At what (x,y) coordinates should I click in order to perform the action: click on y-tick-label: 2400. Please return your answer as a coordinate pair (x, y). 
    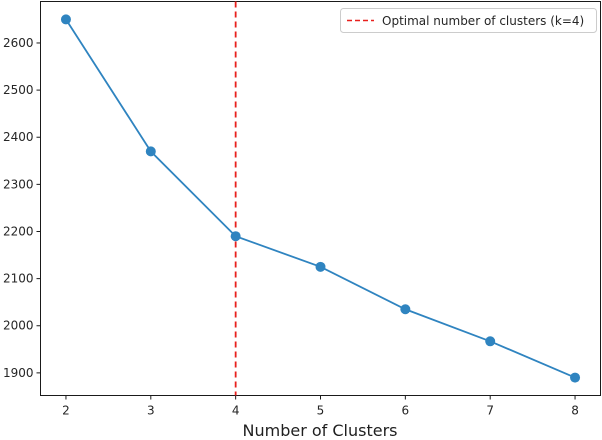
    Looking at the image, I should click on (18, 137).